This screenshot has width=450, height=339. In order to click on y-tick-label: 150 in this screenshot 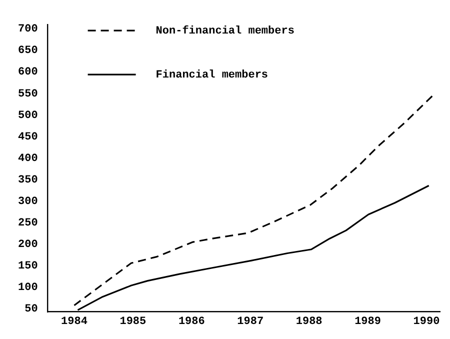, I will do `click(28, 266)`.